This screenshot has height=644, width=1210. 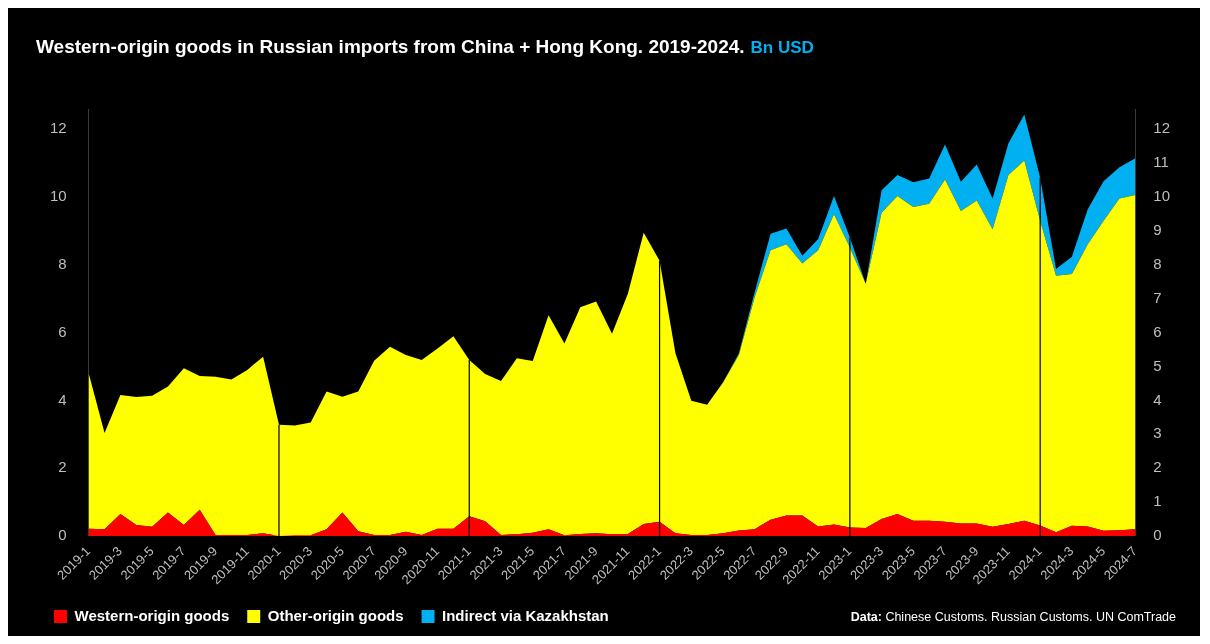 I want to click on chart-subtitle: Bn USD, so click(x=782, y=47).